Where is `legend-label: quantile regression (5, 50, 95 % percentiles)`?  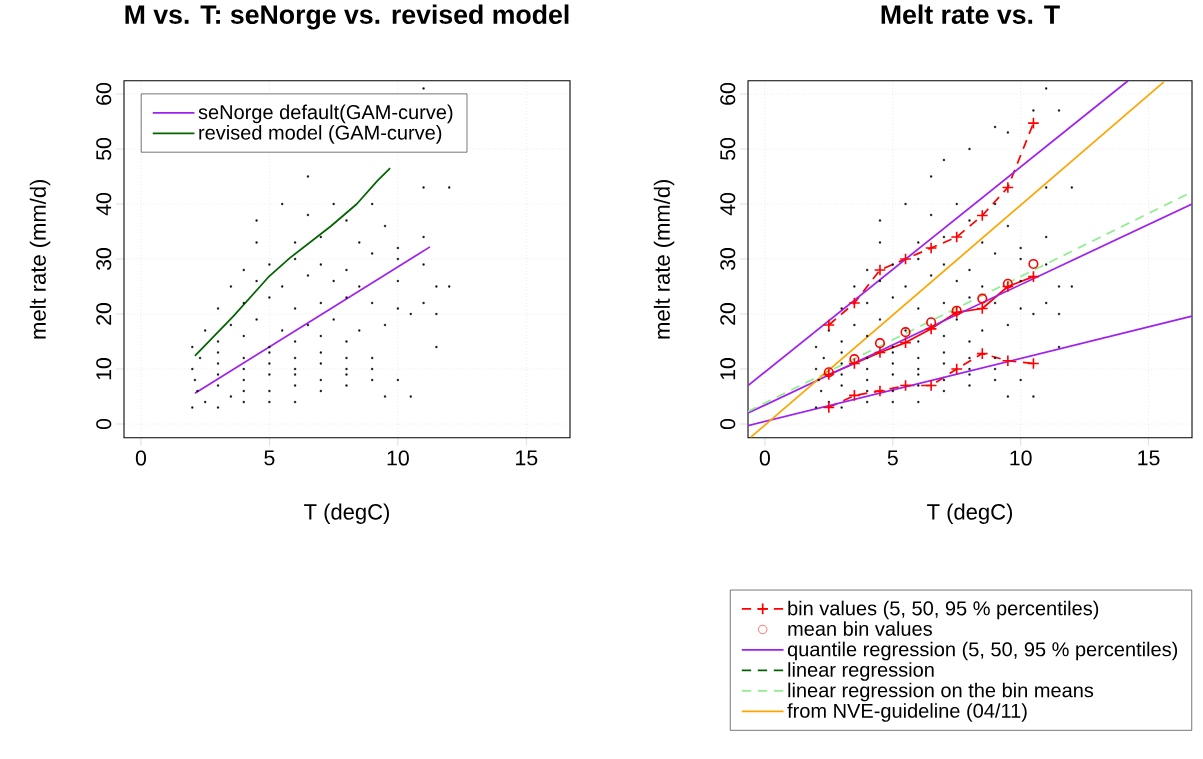
legend-label: quantile regression (5, 50, 95 % percentiles) is located at coordinates (982, 651).